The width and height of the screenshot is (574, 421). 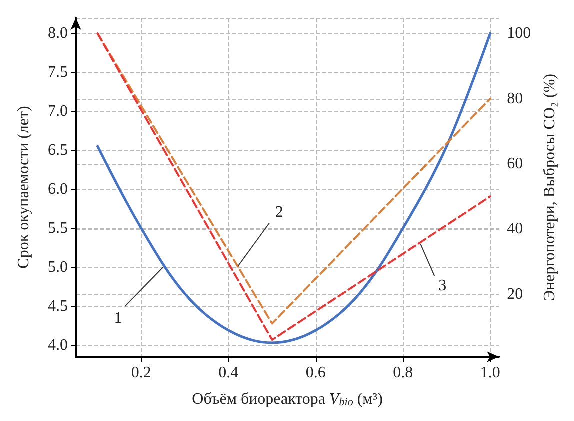 I want to click on x-tick-label: 1.0, so click(x=490, y=373).